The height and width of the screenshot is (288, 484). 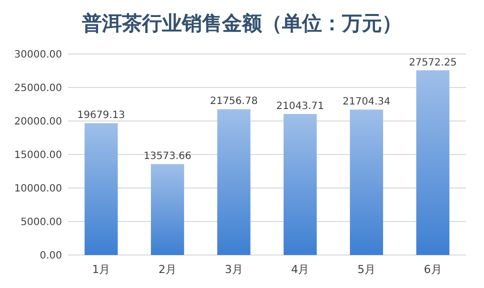 I want to click on x-tick-label: 5月, so click(x=367, y=269).